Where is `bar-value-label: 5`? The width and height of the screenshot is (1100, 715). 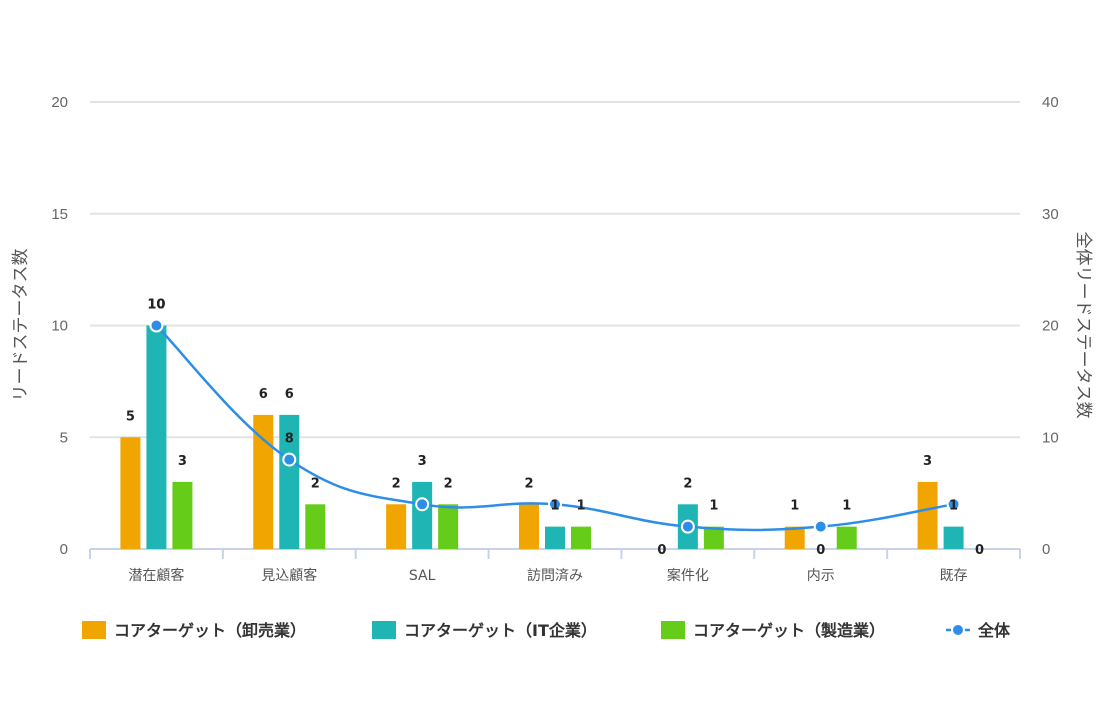 bar-value-label: 5 is located at coordinates (130, 416).